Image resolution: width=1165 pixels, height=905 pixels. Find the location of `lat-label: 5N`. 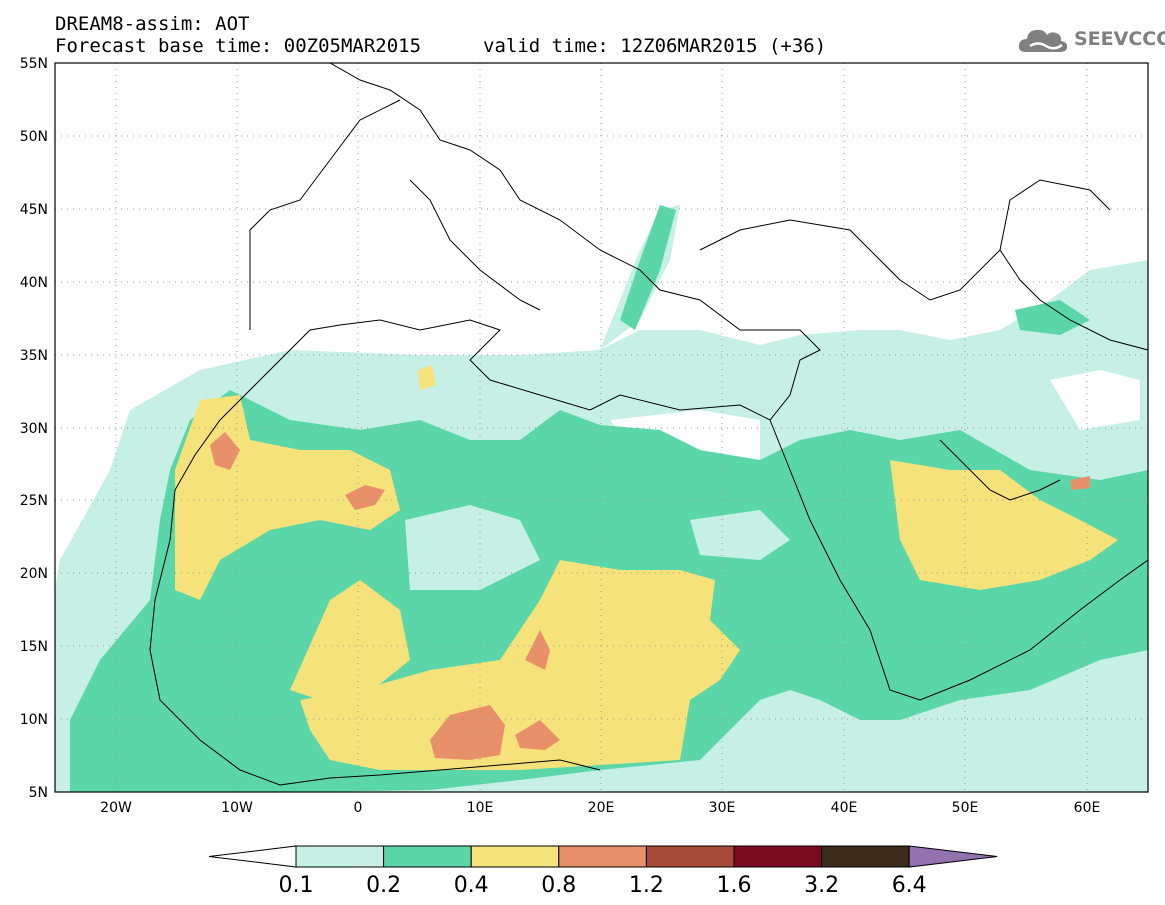

lat-label: 5N is located at coordinates (38, 793).